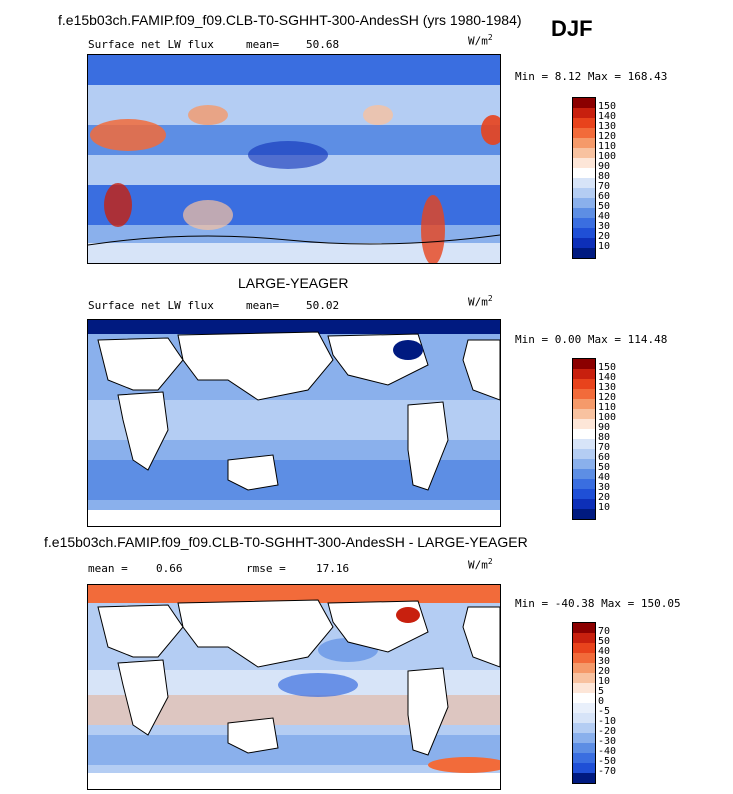 The image size is (733, 794). I want to click on panel3-colorbar-tick-label: 20, so click(604, 671).